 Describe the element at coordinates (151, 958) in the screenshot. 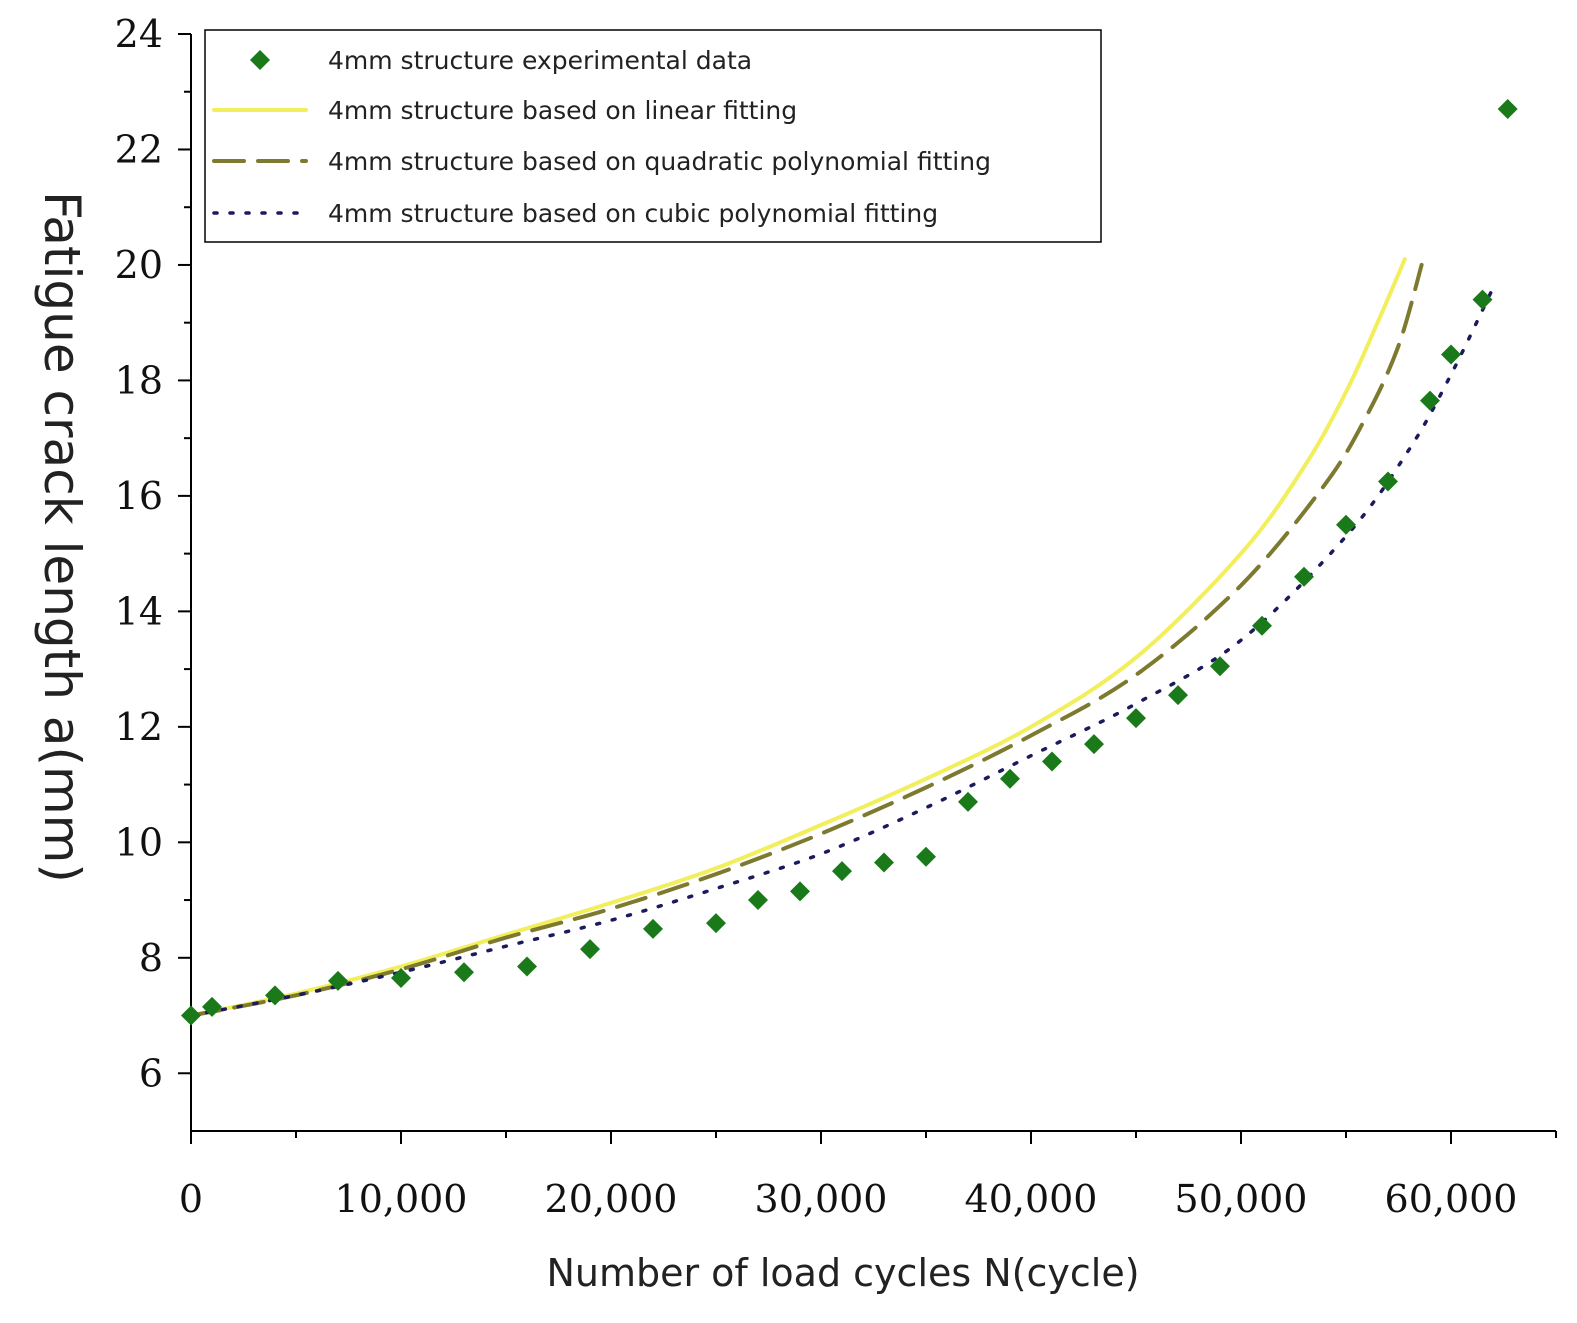

I see `y-tick-label: 8` at that location.